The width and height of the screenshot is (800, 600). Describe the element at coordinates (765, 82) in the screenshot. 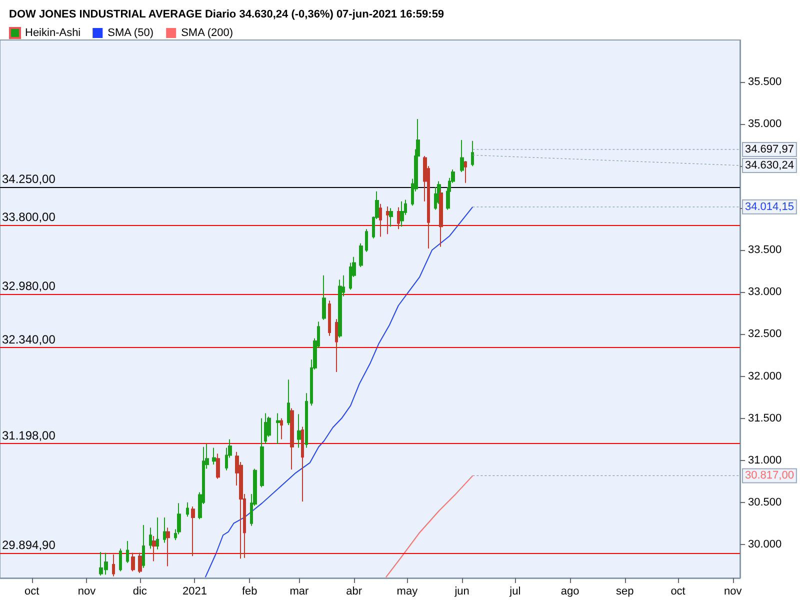

I see `y-tick-label: 35.500` at that location.